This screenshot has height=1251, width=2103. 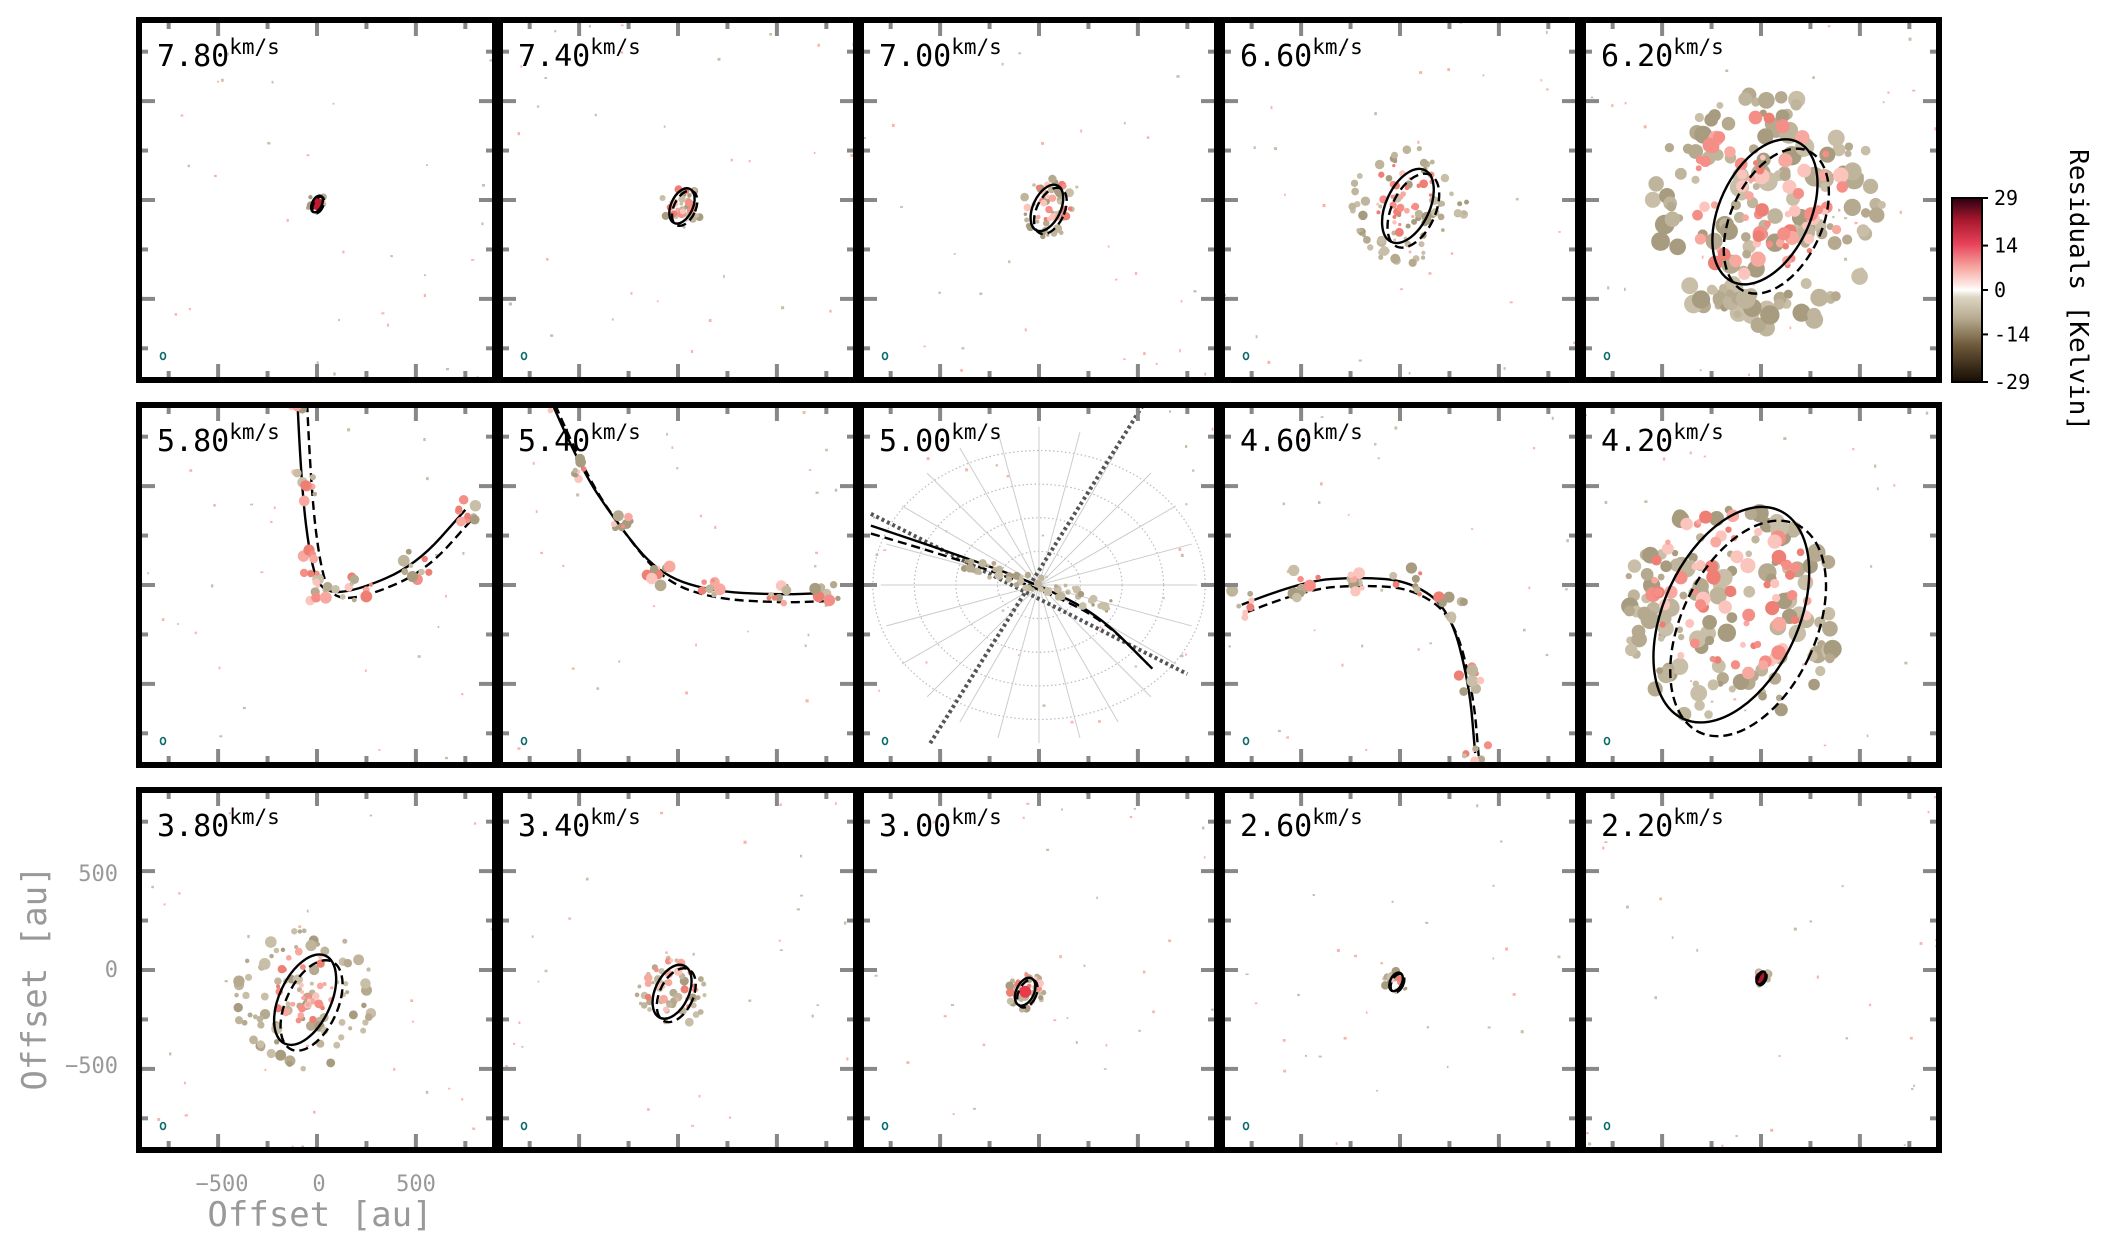 I want to click on channel-panel: 4.60km/s, so click(x=1400, y=585).